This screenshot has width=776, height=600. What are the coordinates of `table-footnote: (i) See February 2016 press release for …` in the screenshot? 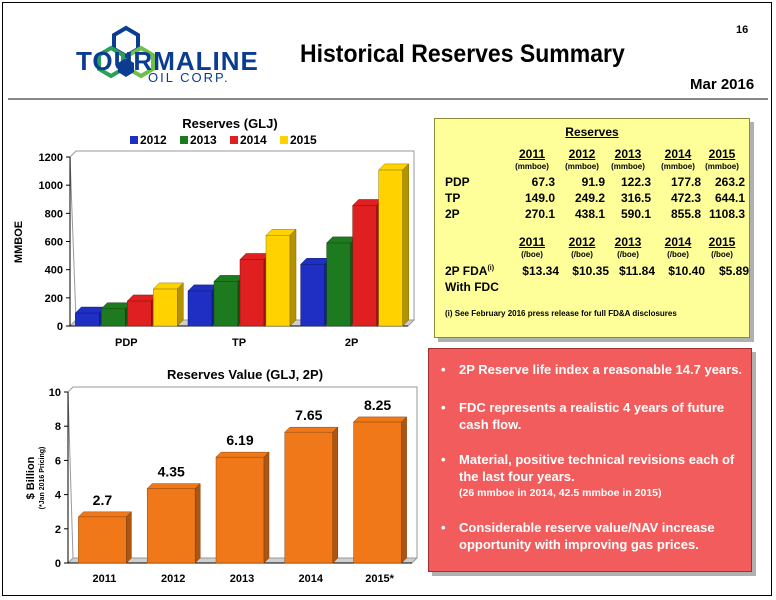 It's located at (561, 313).